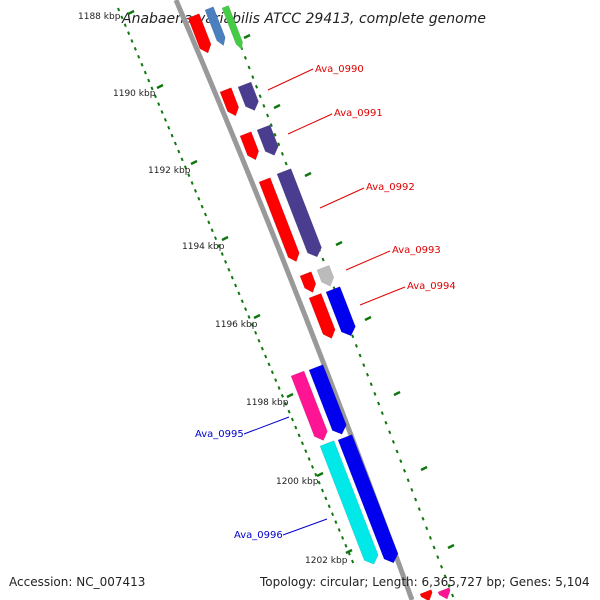 The height and width of the screenshot is (600, 600). I want to click on gene-label-ava-0996: Ava_0996, so click(258, 535).